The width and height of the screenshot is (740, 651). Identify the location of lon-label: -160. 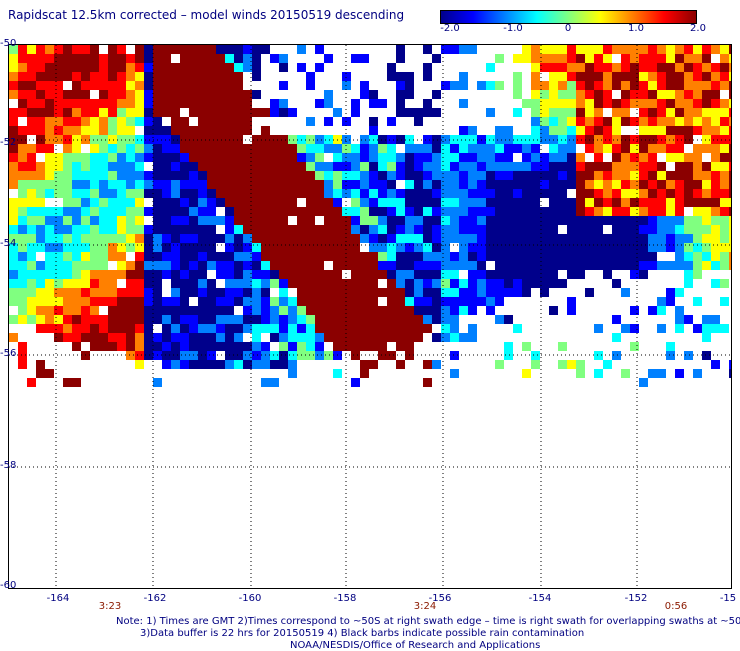
(250, 598).